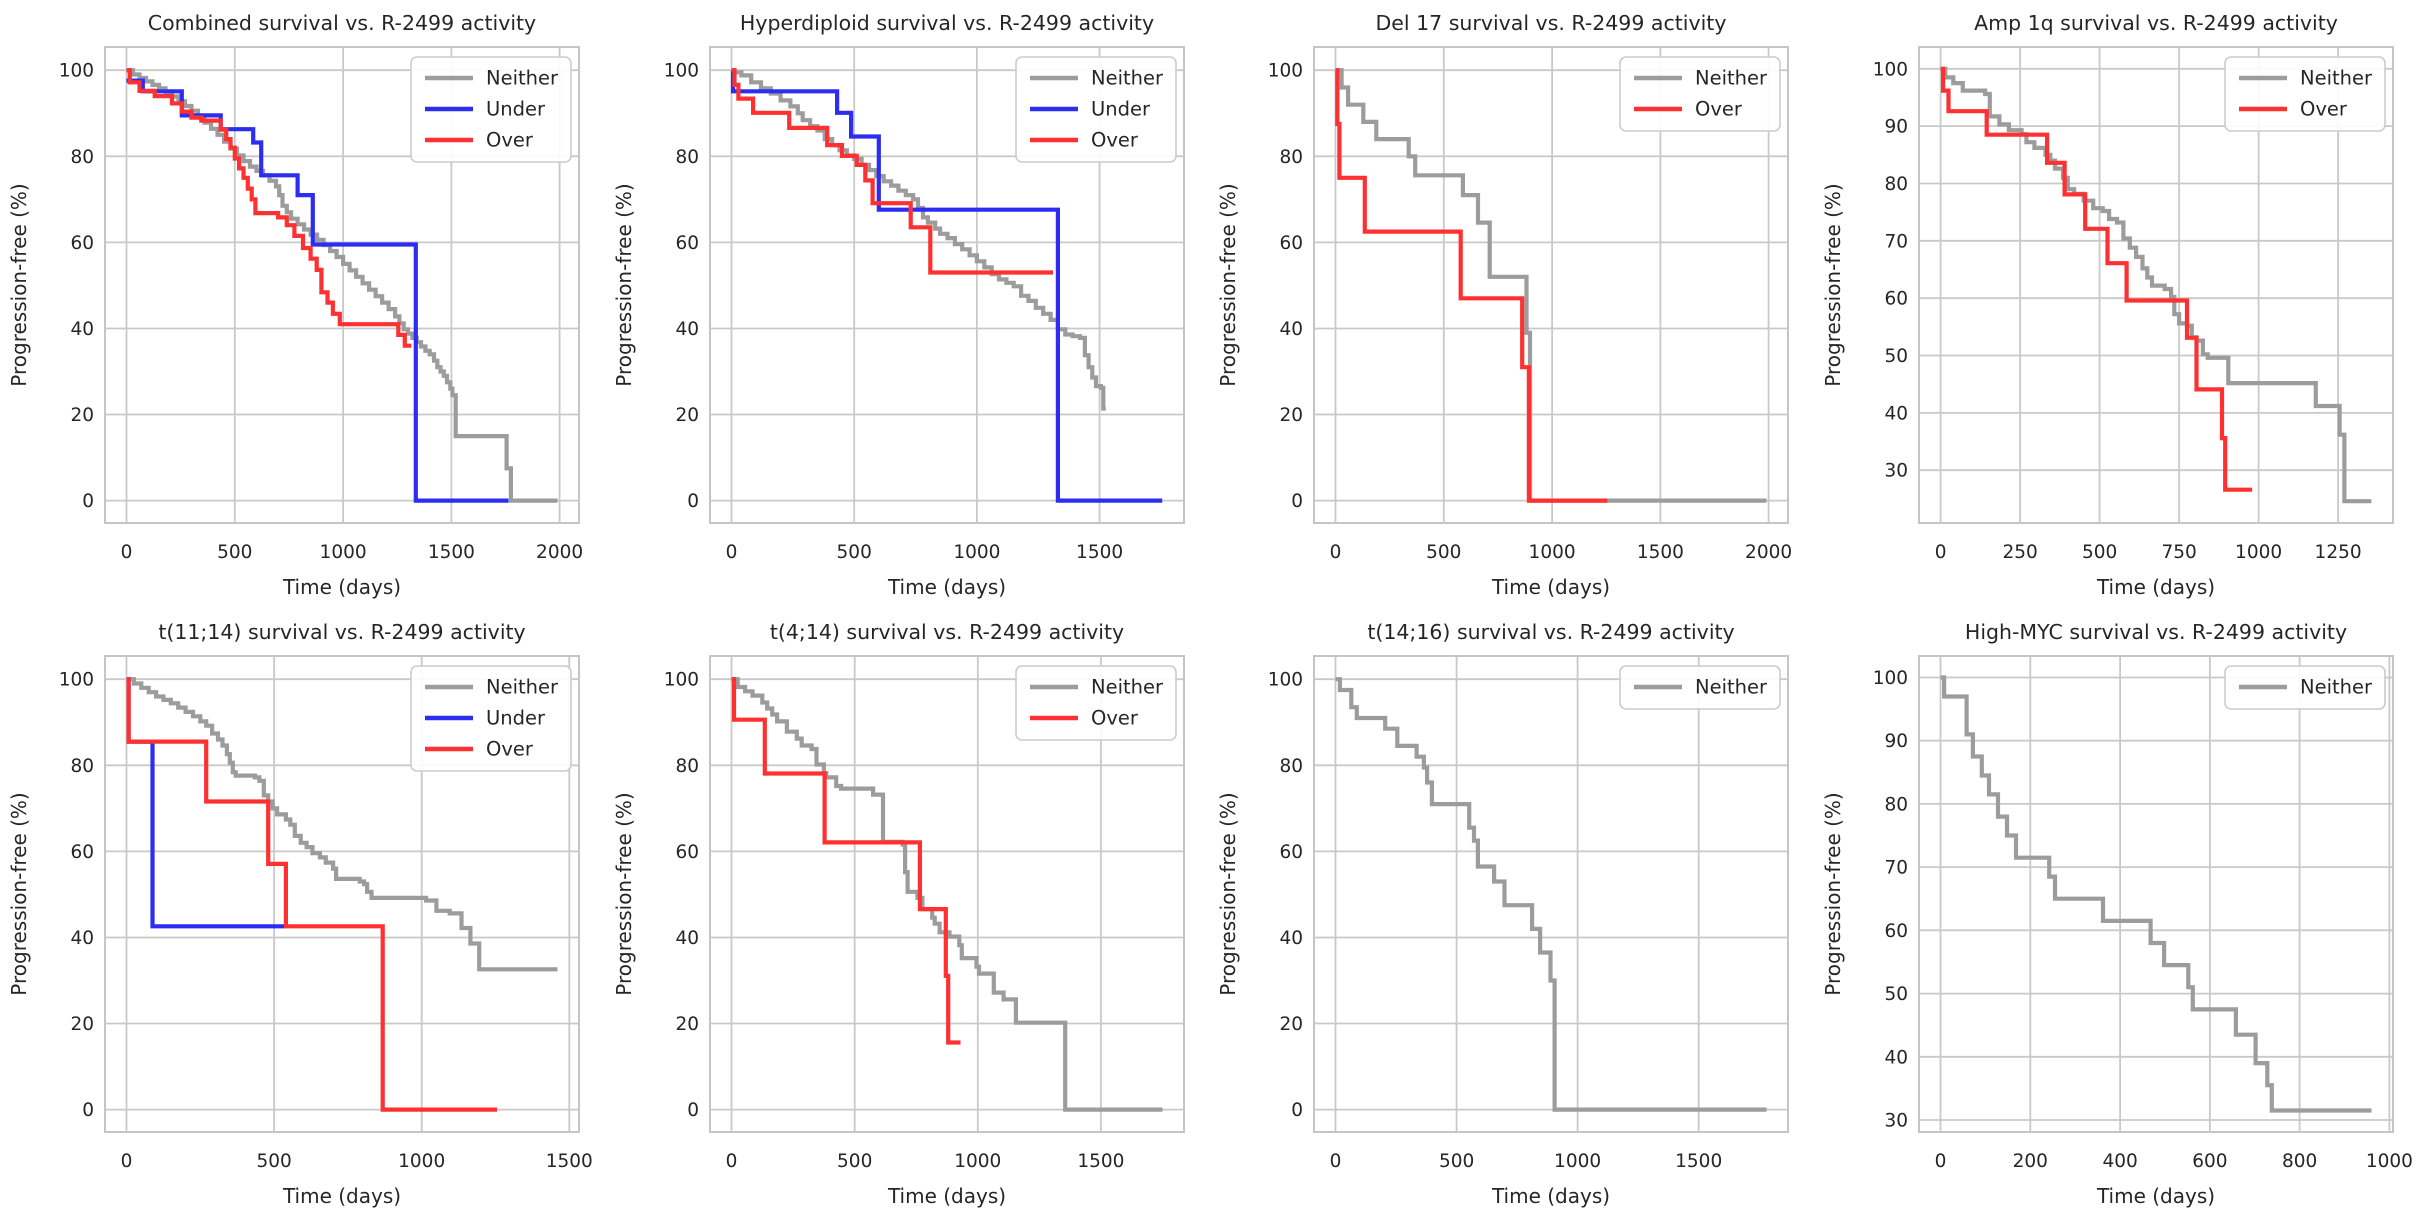 The width and height of the screenshot is (2418, 1218). What do you see at coordinates (569, 1161) in the screenshot?
I see `x-tick-label: 1500` at bounding box center [569, 1161].